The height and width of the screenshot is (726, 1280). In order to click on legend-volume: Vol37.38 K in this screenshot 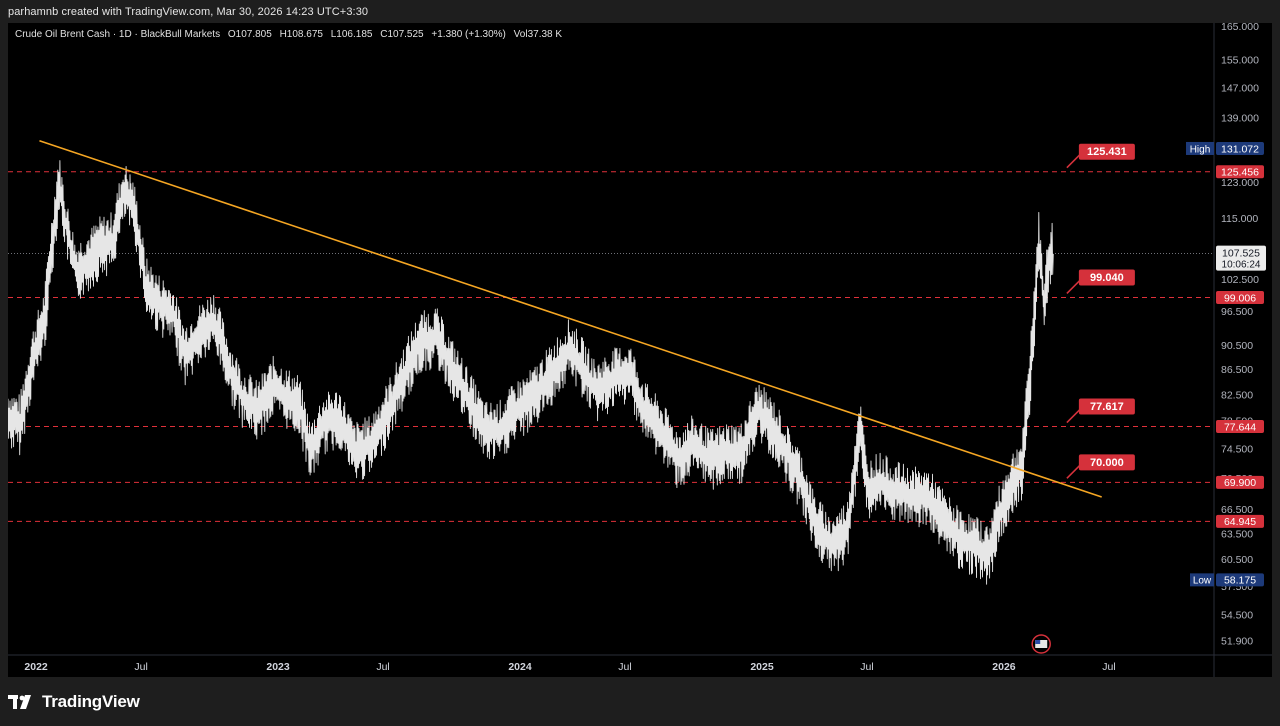, I will do `click(538, 34)`.